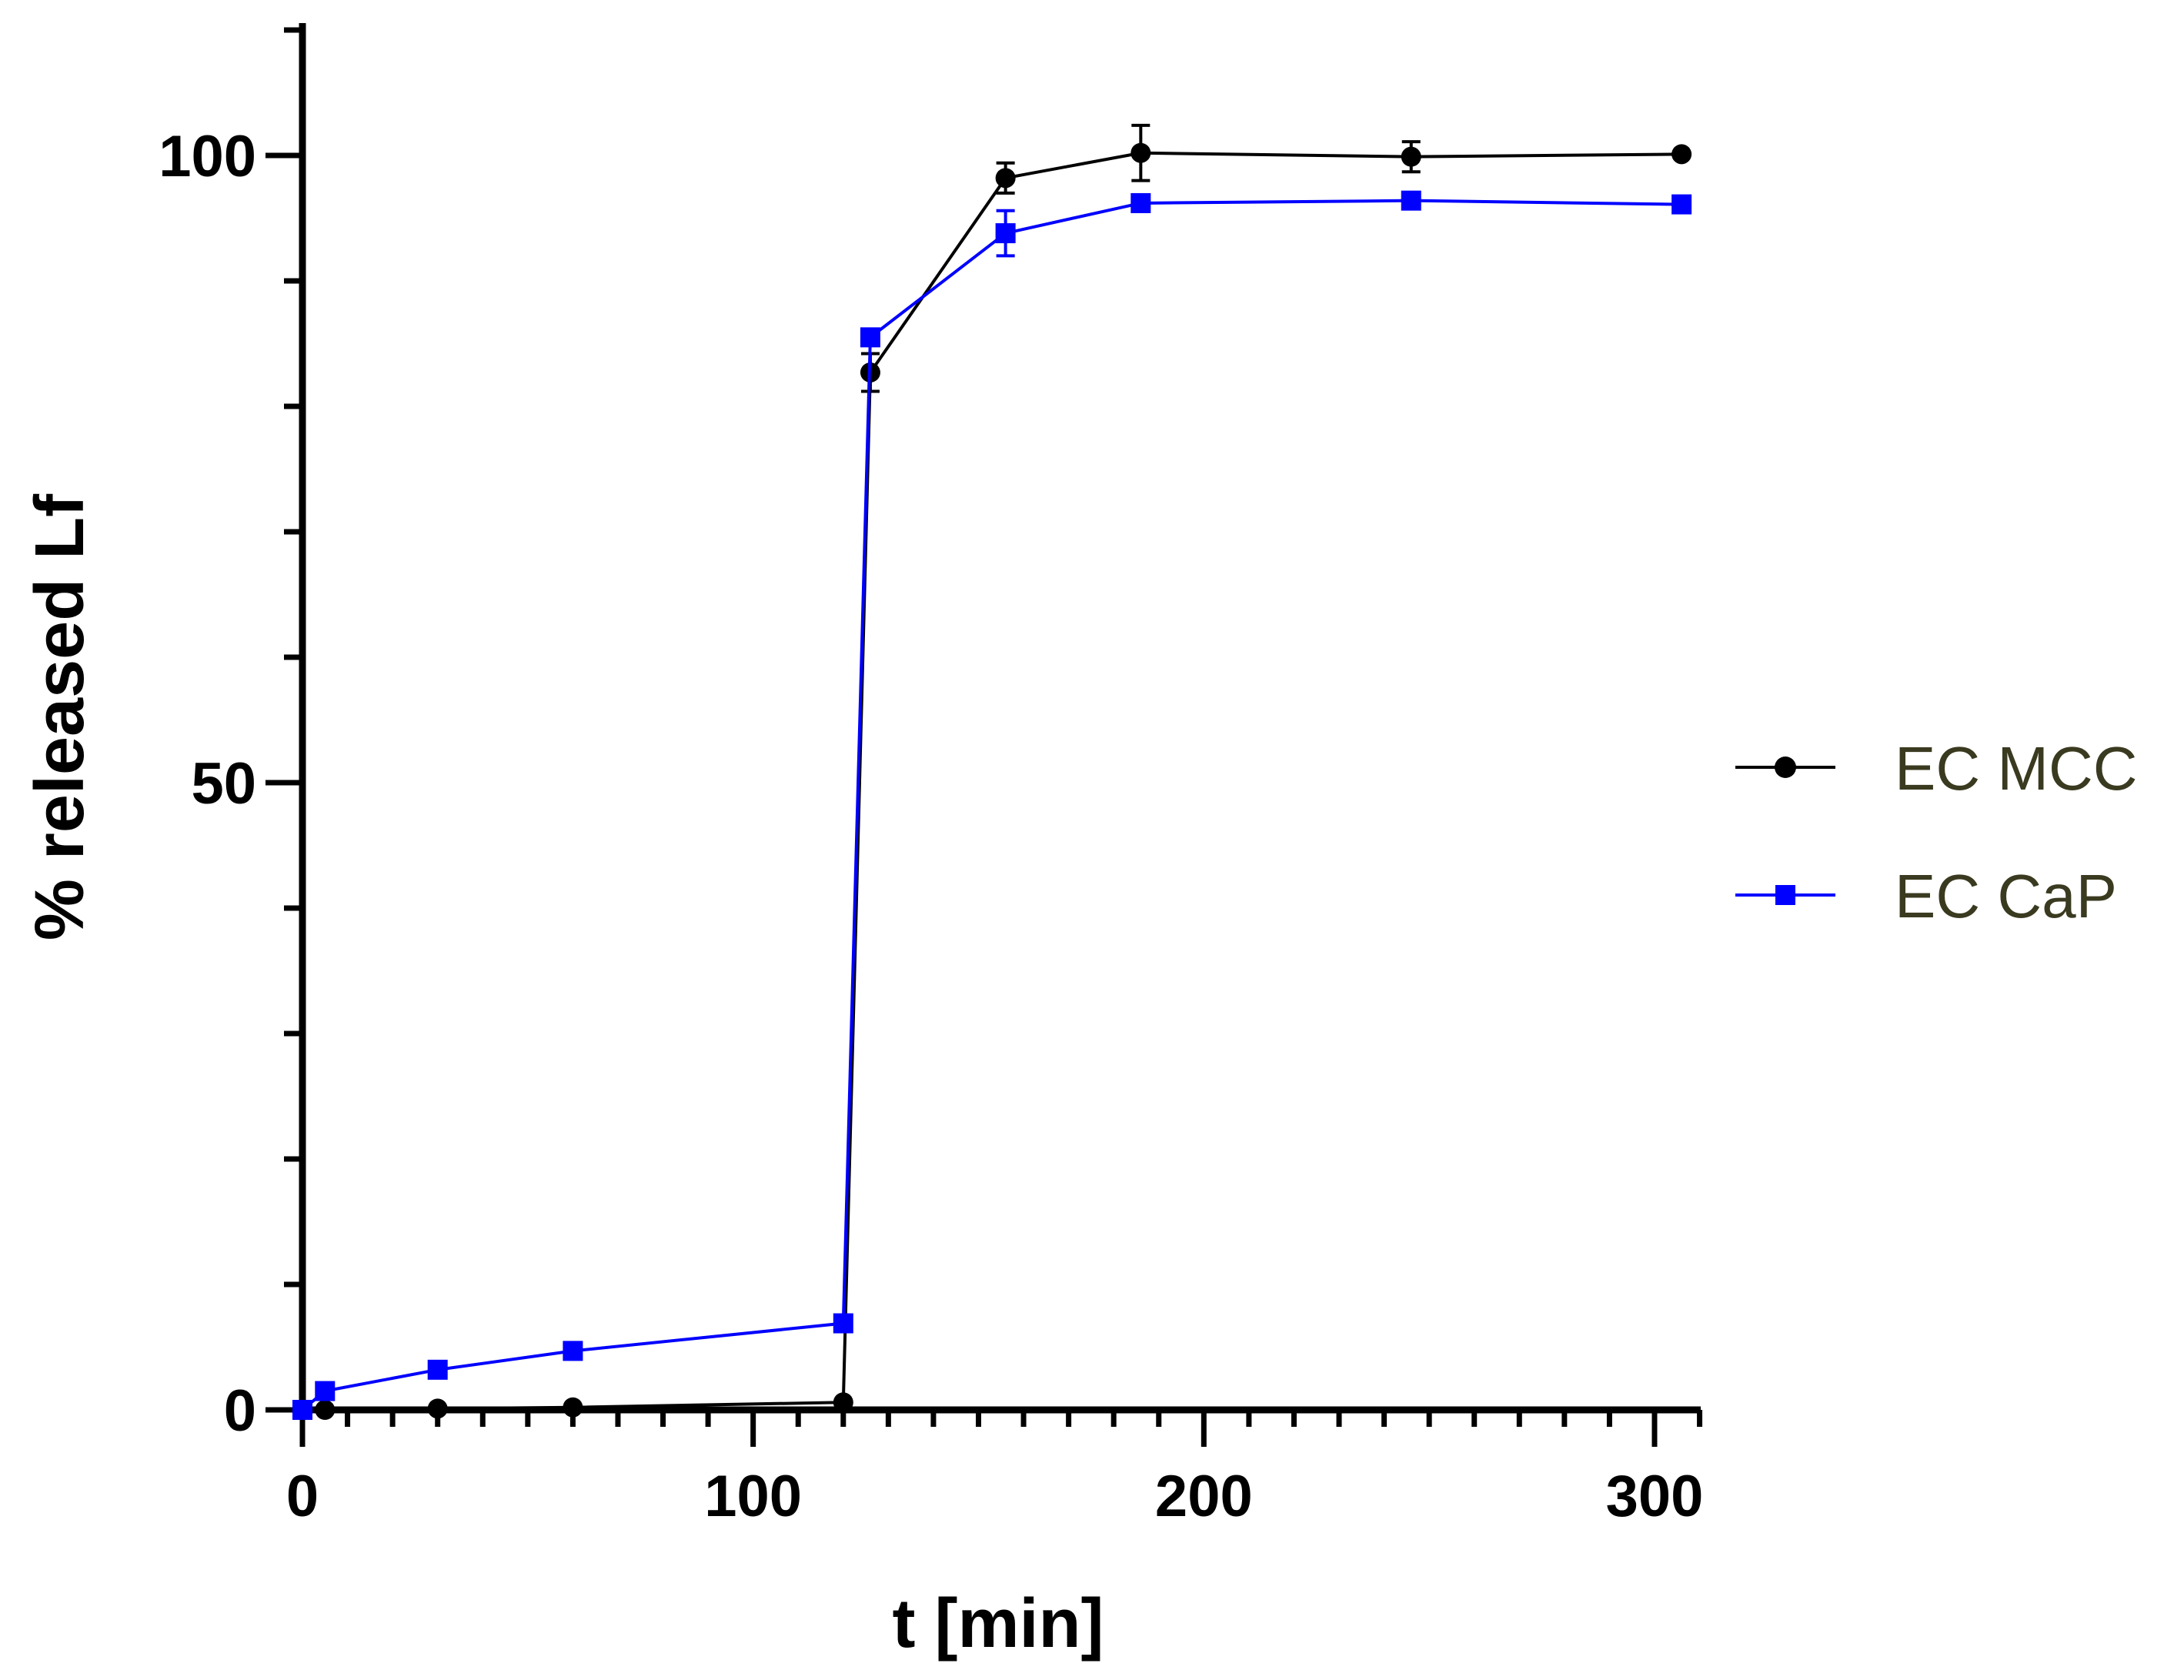  Describe the element at coordinates (1655, 1497) in the screenshot. I see `x-tick-label: 300` at that location.